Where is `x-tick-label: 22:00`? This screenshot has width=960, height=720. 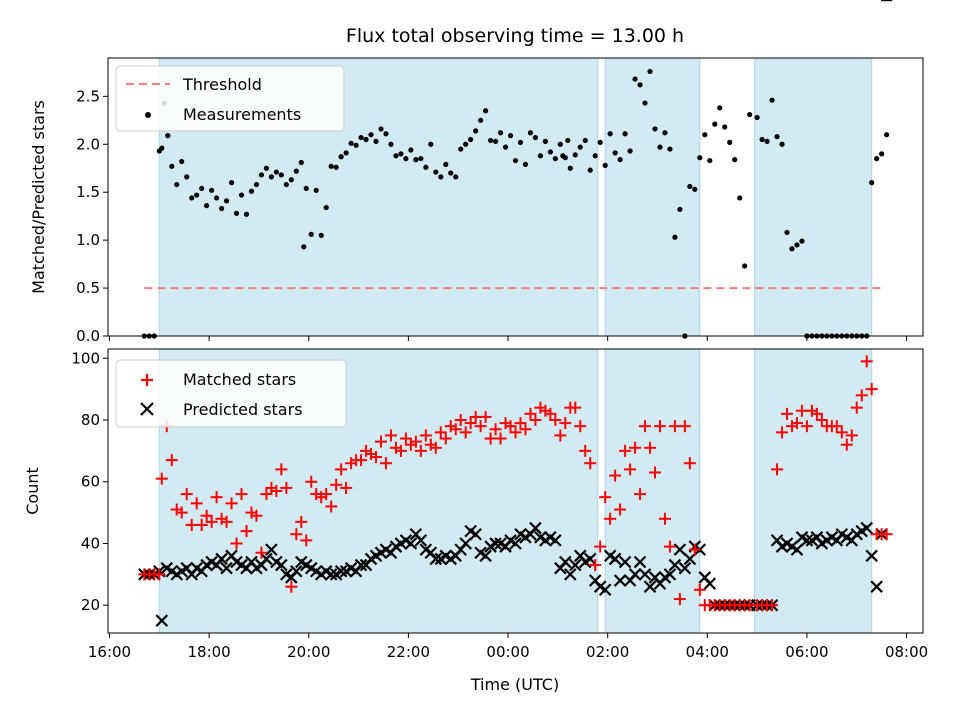
x-tick-label: 22:00 is located at coordinates (408, 652).